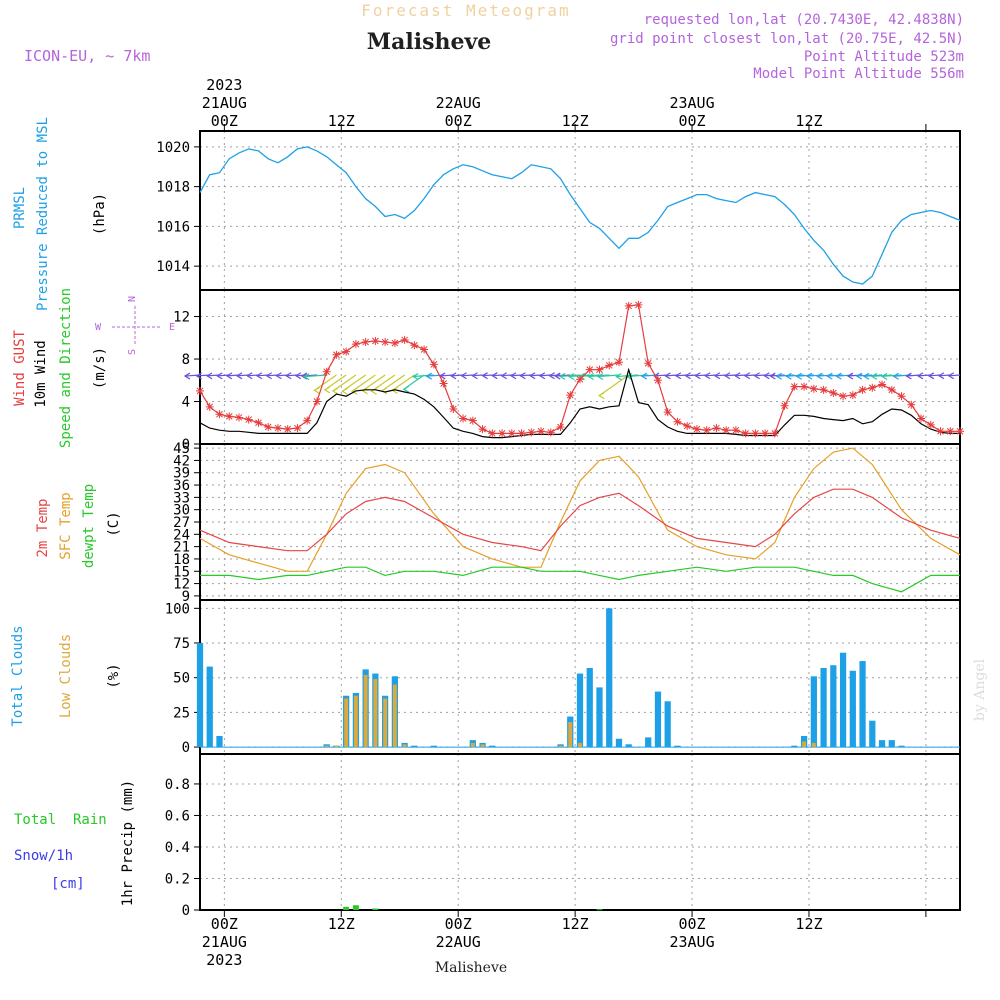  What do you see at coordinates (173, 267) in the screenshot?
I see `y-tick-label: 1014` at bounding box center [173, 267].